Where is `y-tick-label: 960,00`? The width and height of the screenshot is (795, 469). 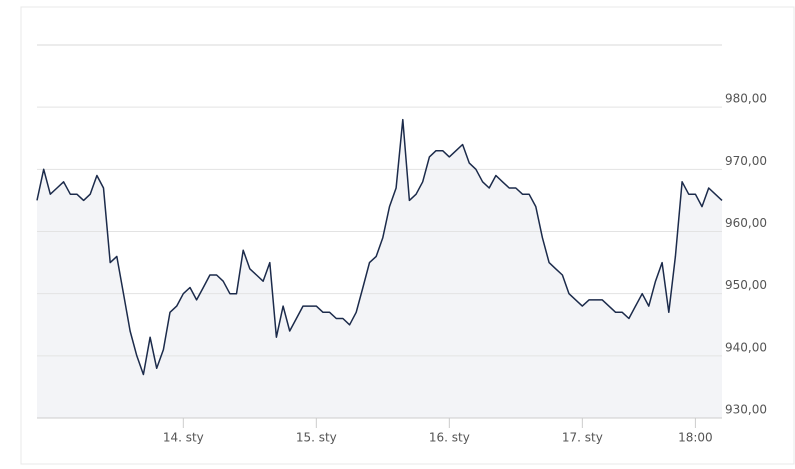 y-tick-label: 960,00 is located at coordinates (746, 223).